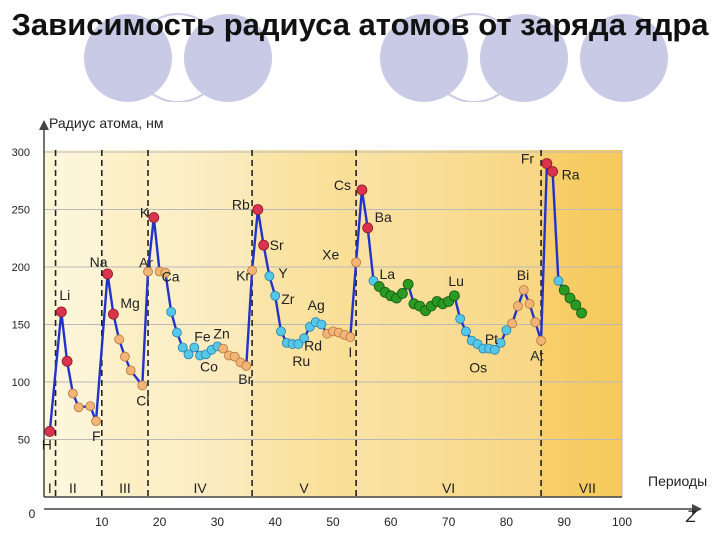 The height and width of the screenshot is (540, 720). I want to click on element-label-ba: Ba, so click(383, 217).